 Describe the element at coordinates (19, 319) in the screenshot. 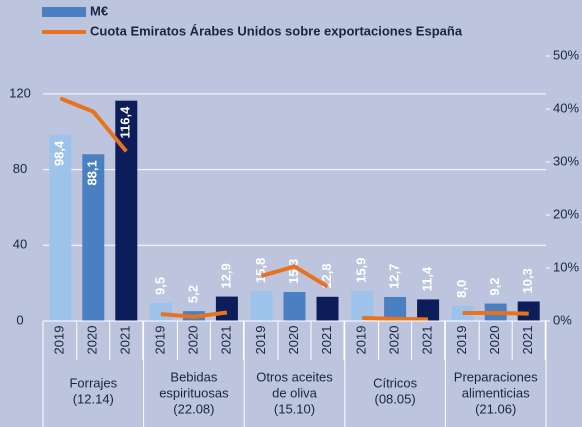

I see `y-tick-label: 0` at that location.